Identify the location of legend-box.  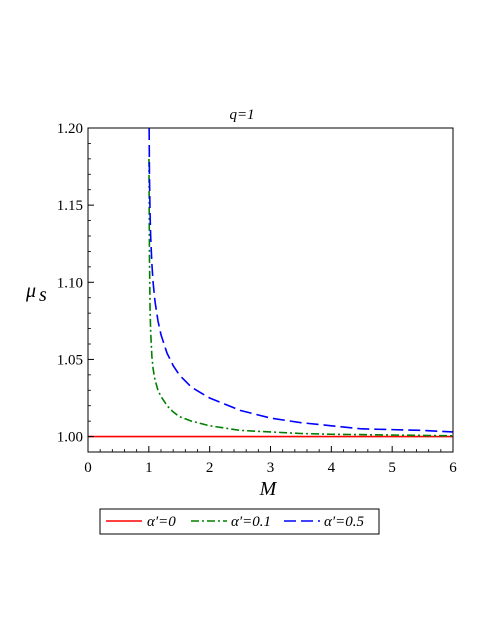
(239, 521).